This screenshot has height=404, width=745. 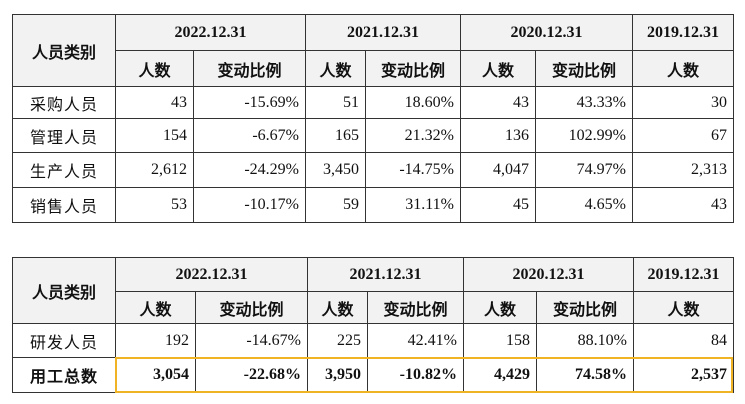 What do you see at coordinates (249, 102) in the screenshot?
I see `cell: -15.69%` at bounding box center [249, 102].